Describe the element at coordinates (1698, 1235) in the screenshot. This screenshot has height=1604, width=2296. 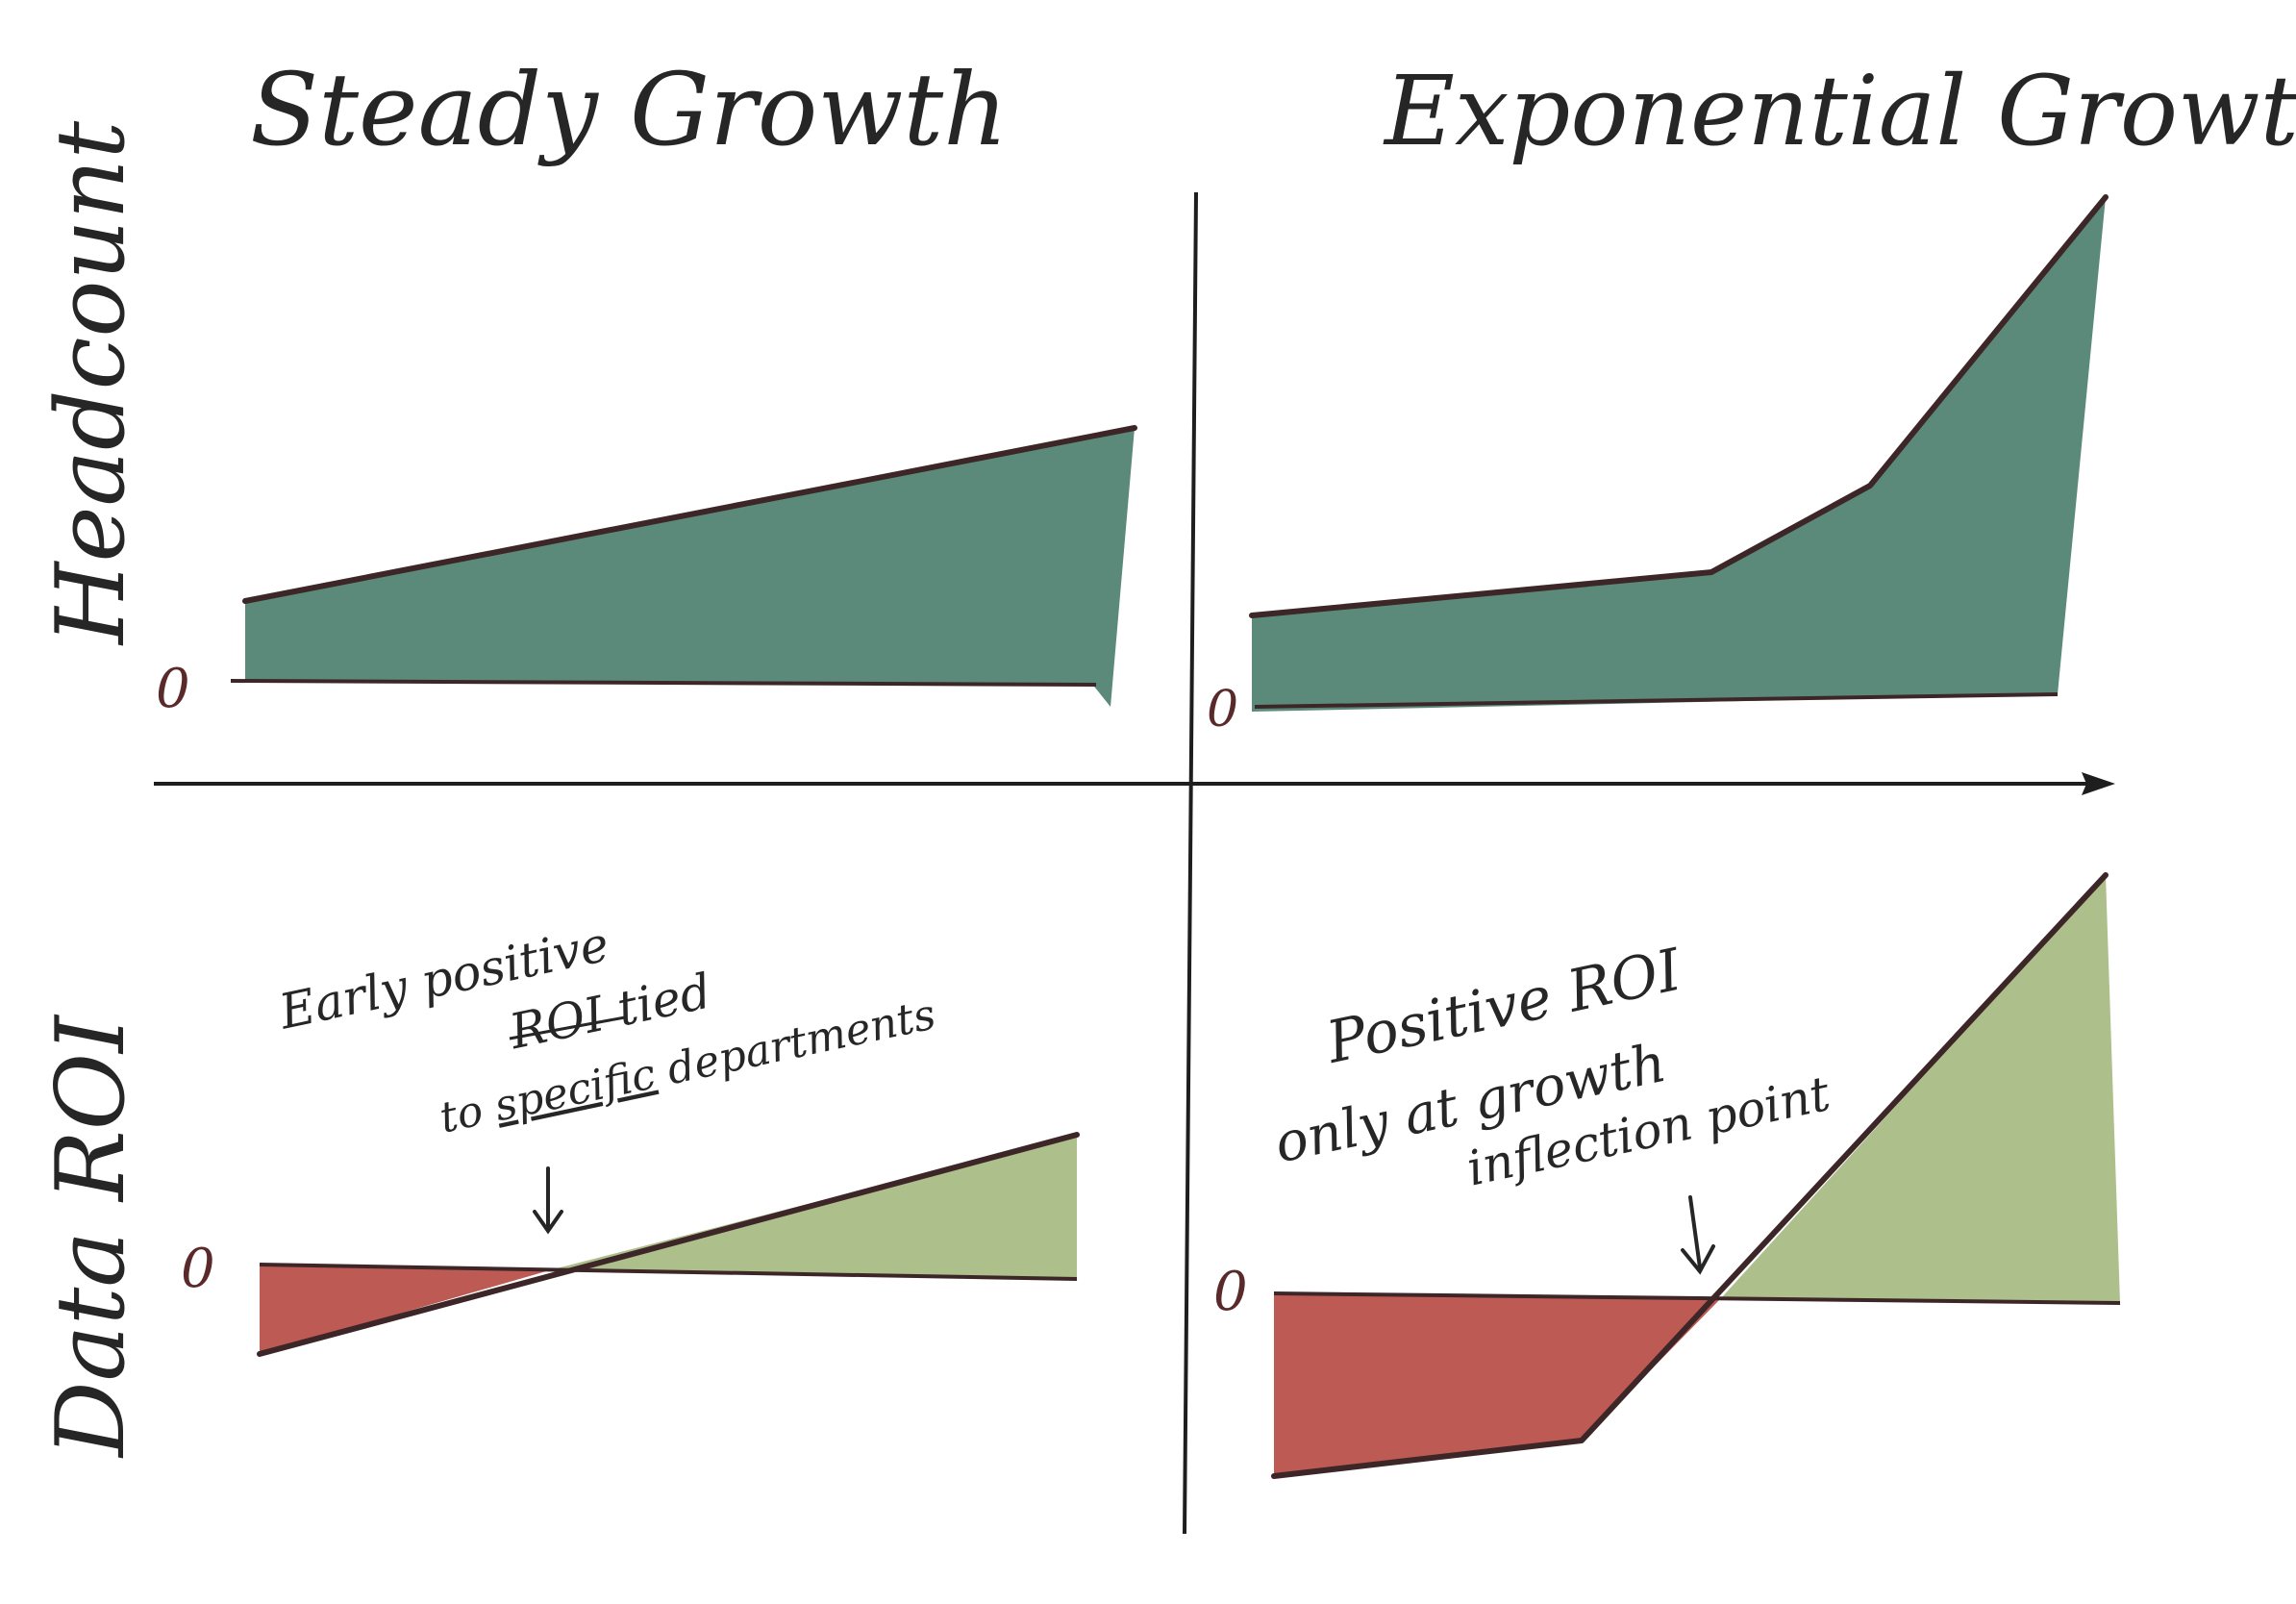
I see `exponential-inflection-arrow` at that location.